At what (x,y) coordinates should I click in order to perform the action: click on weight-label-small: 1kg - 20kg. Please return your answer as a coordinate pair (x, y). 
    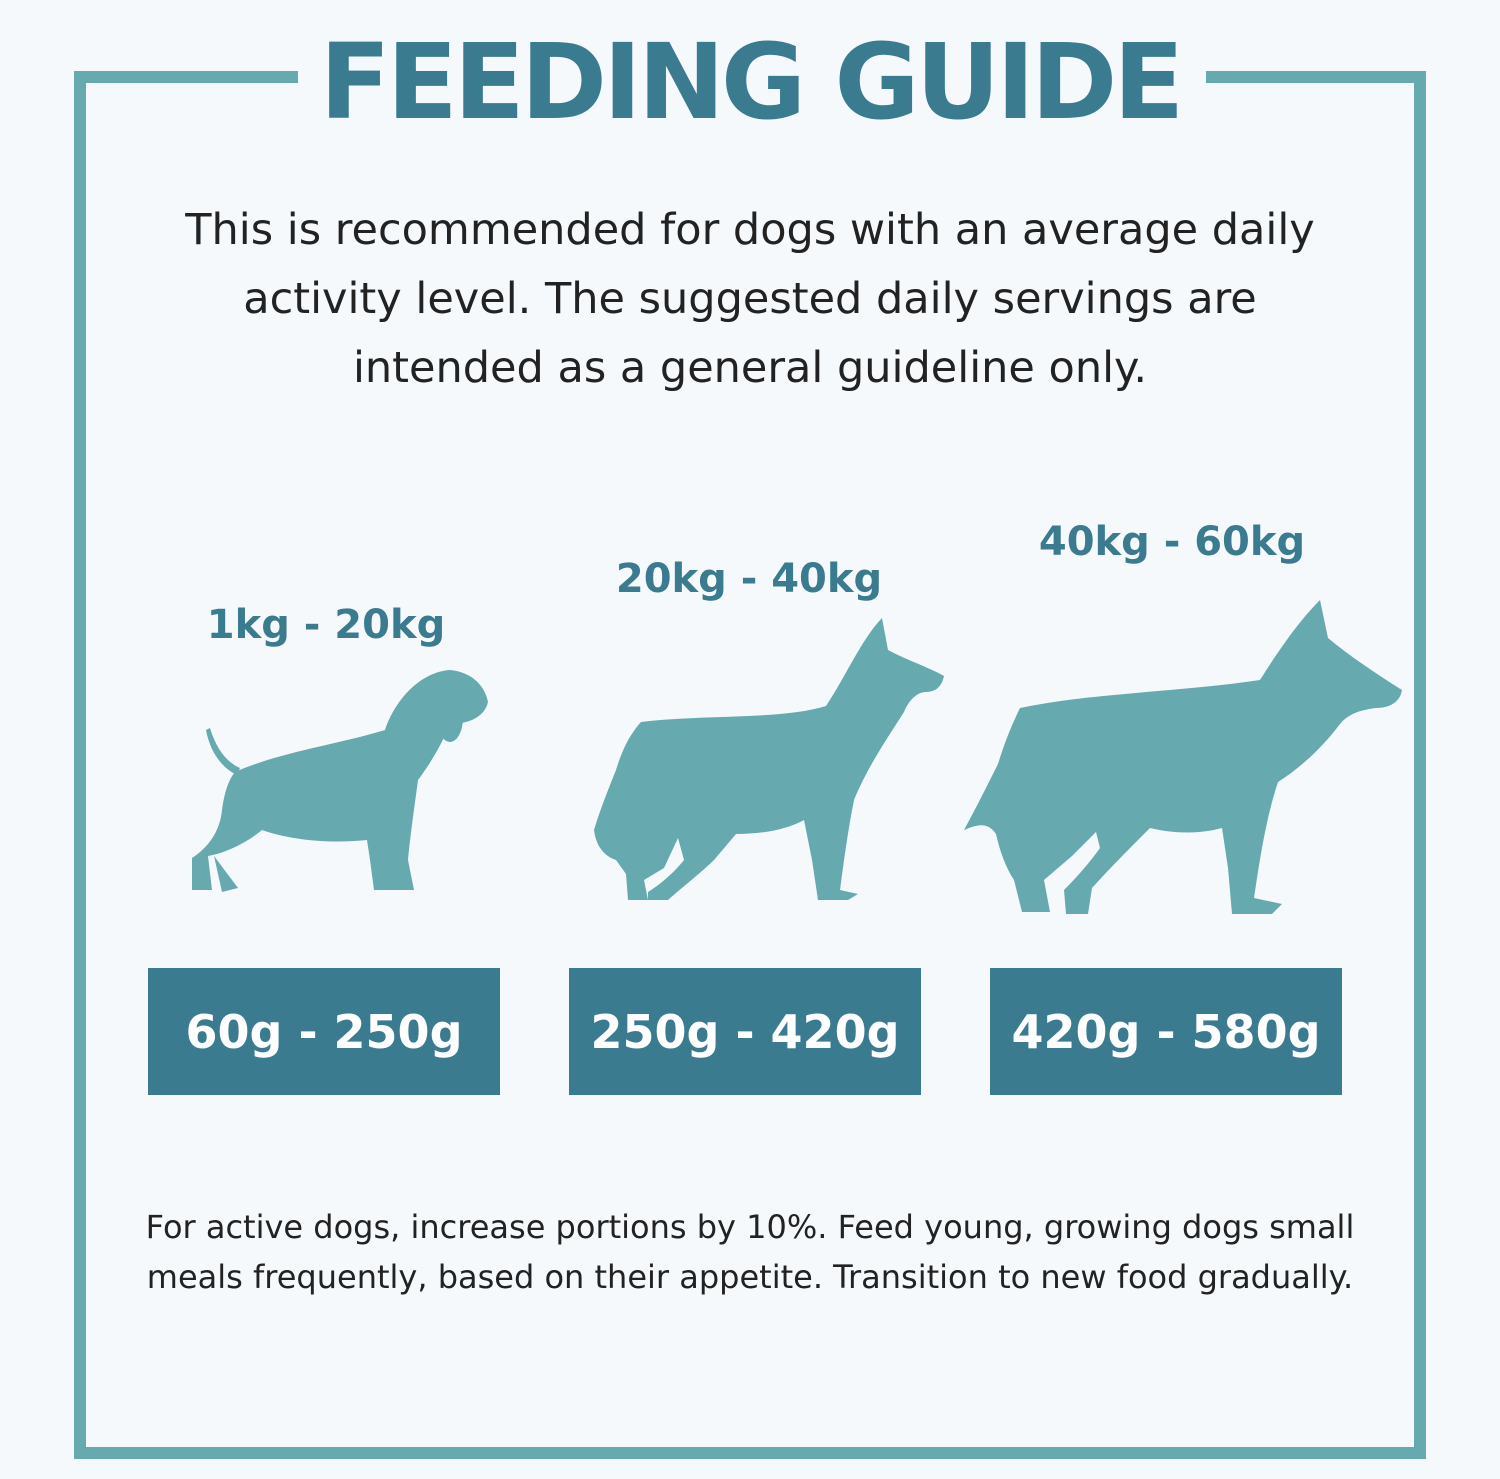
    Looking at the image, I should click on (326, 625).